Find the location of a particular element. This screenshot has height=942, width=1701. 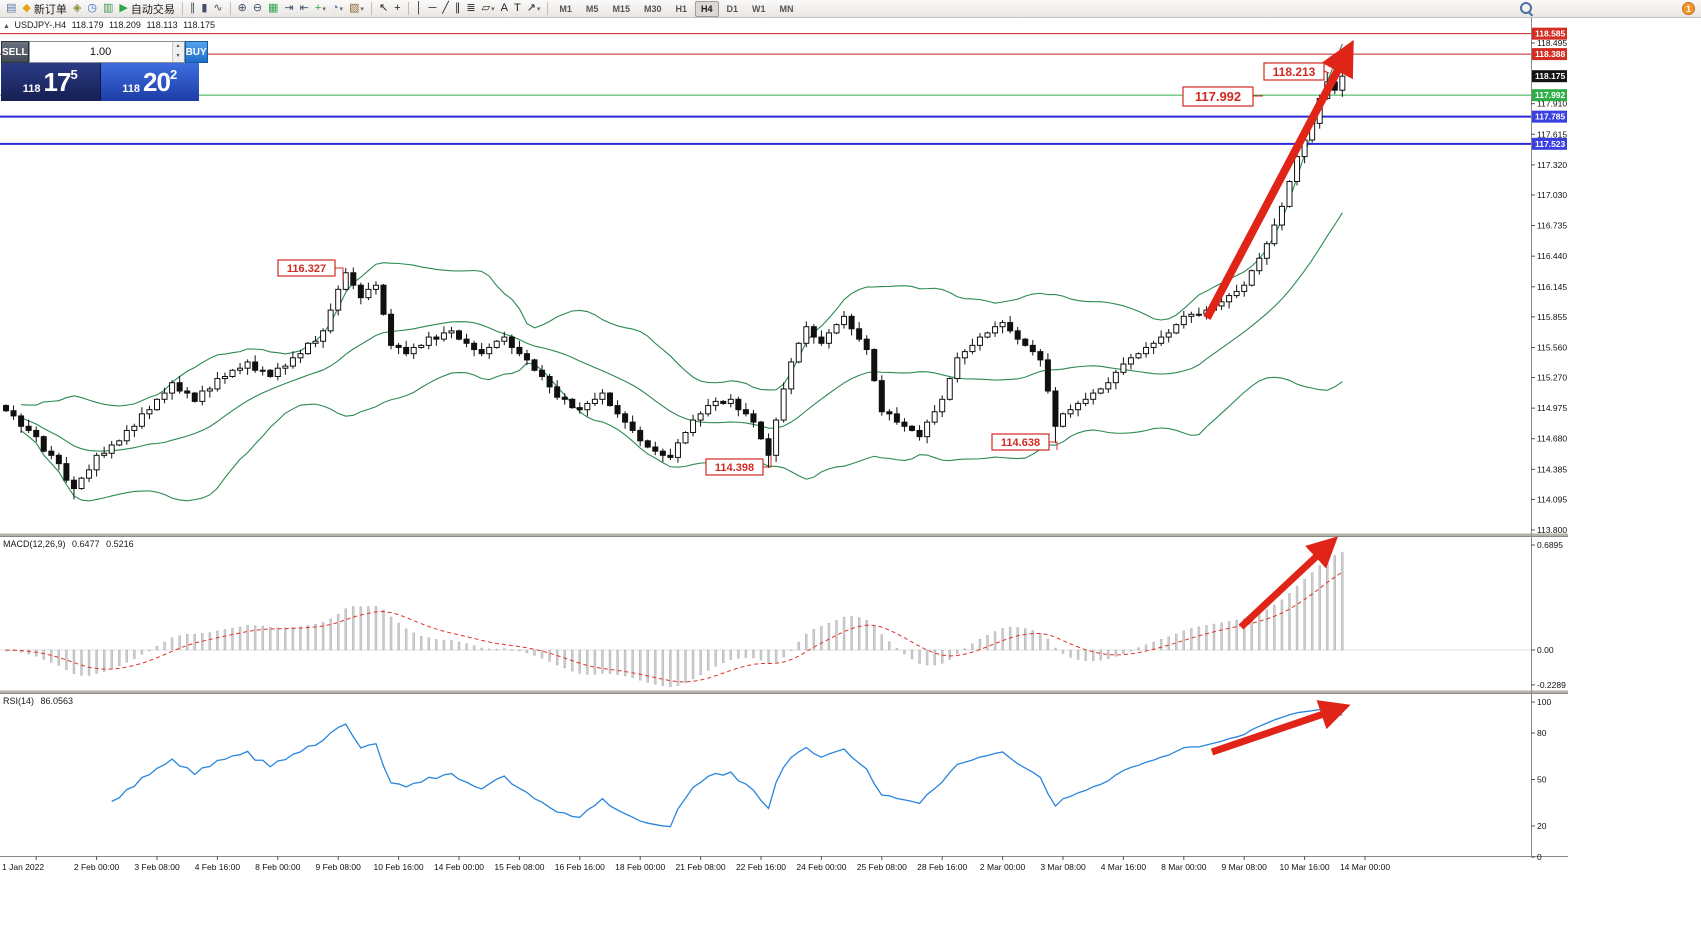

timeframe-mn-button: MN is located at coordinates (786, 8).